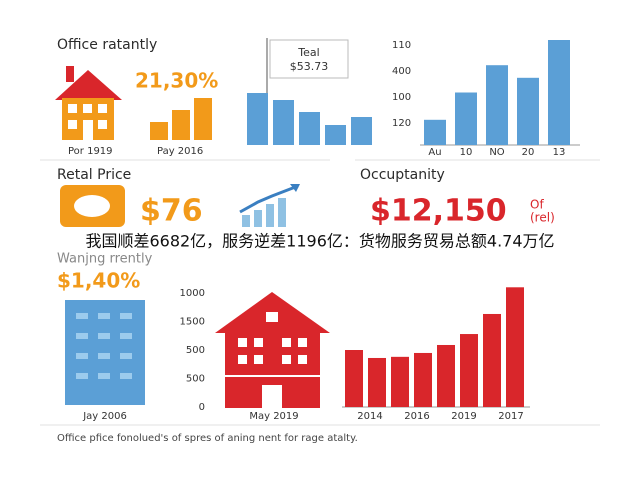 The image size is (640, 480). I want to click on banner: 我国顺差6682亿，服务逆差1196亿：货物服务贸易总额4.74万亿, so click(319, 241).